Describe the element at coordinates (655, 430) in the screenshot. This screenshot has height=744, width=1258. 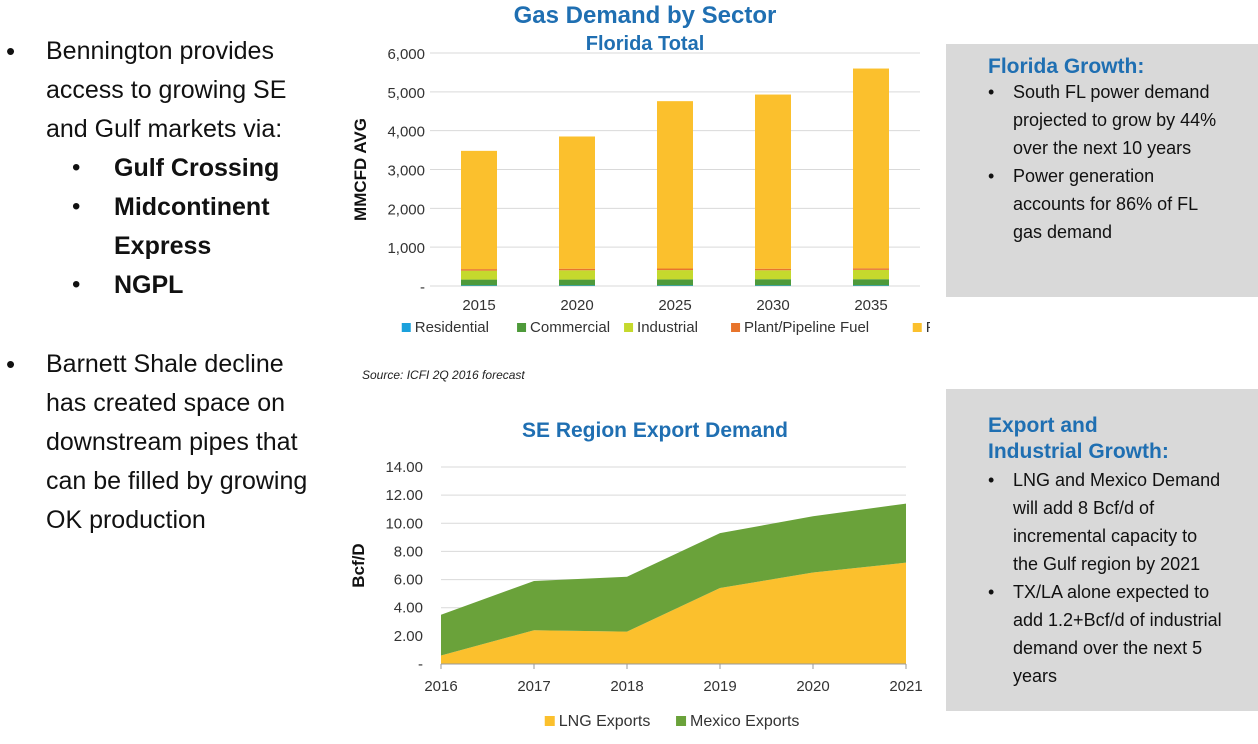
I see `chart2-title: SE Region Export Demand` at that location.